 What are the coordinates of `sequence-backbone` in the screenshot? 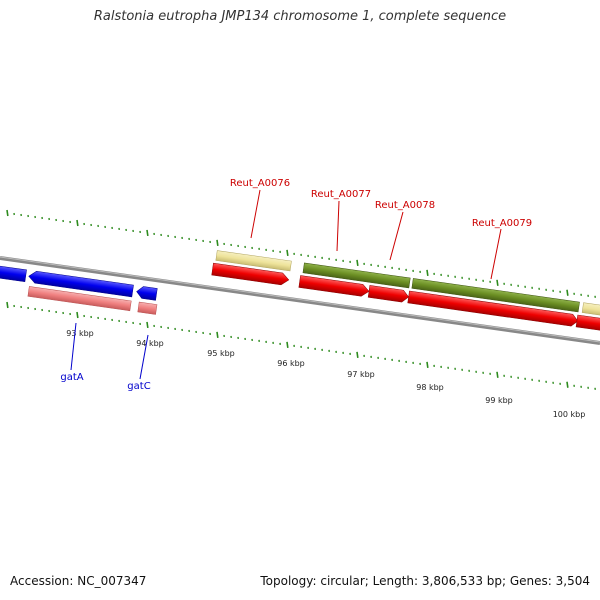 It's located at (300, 300).